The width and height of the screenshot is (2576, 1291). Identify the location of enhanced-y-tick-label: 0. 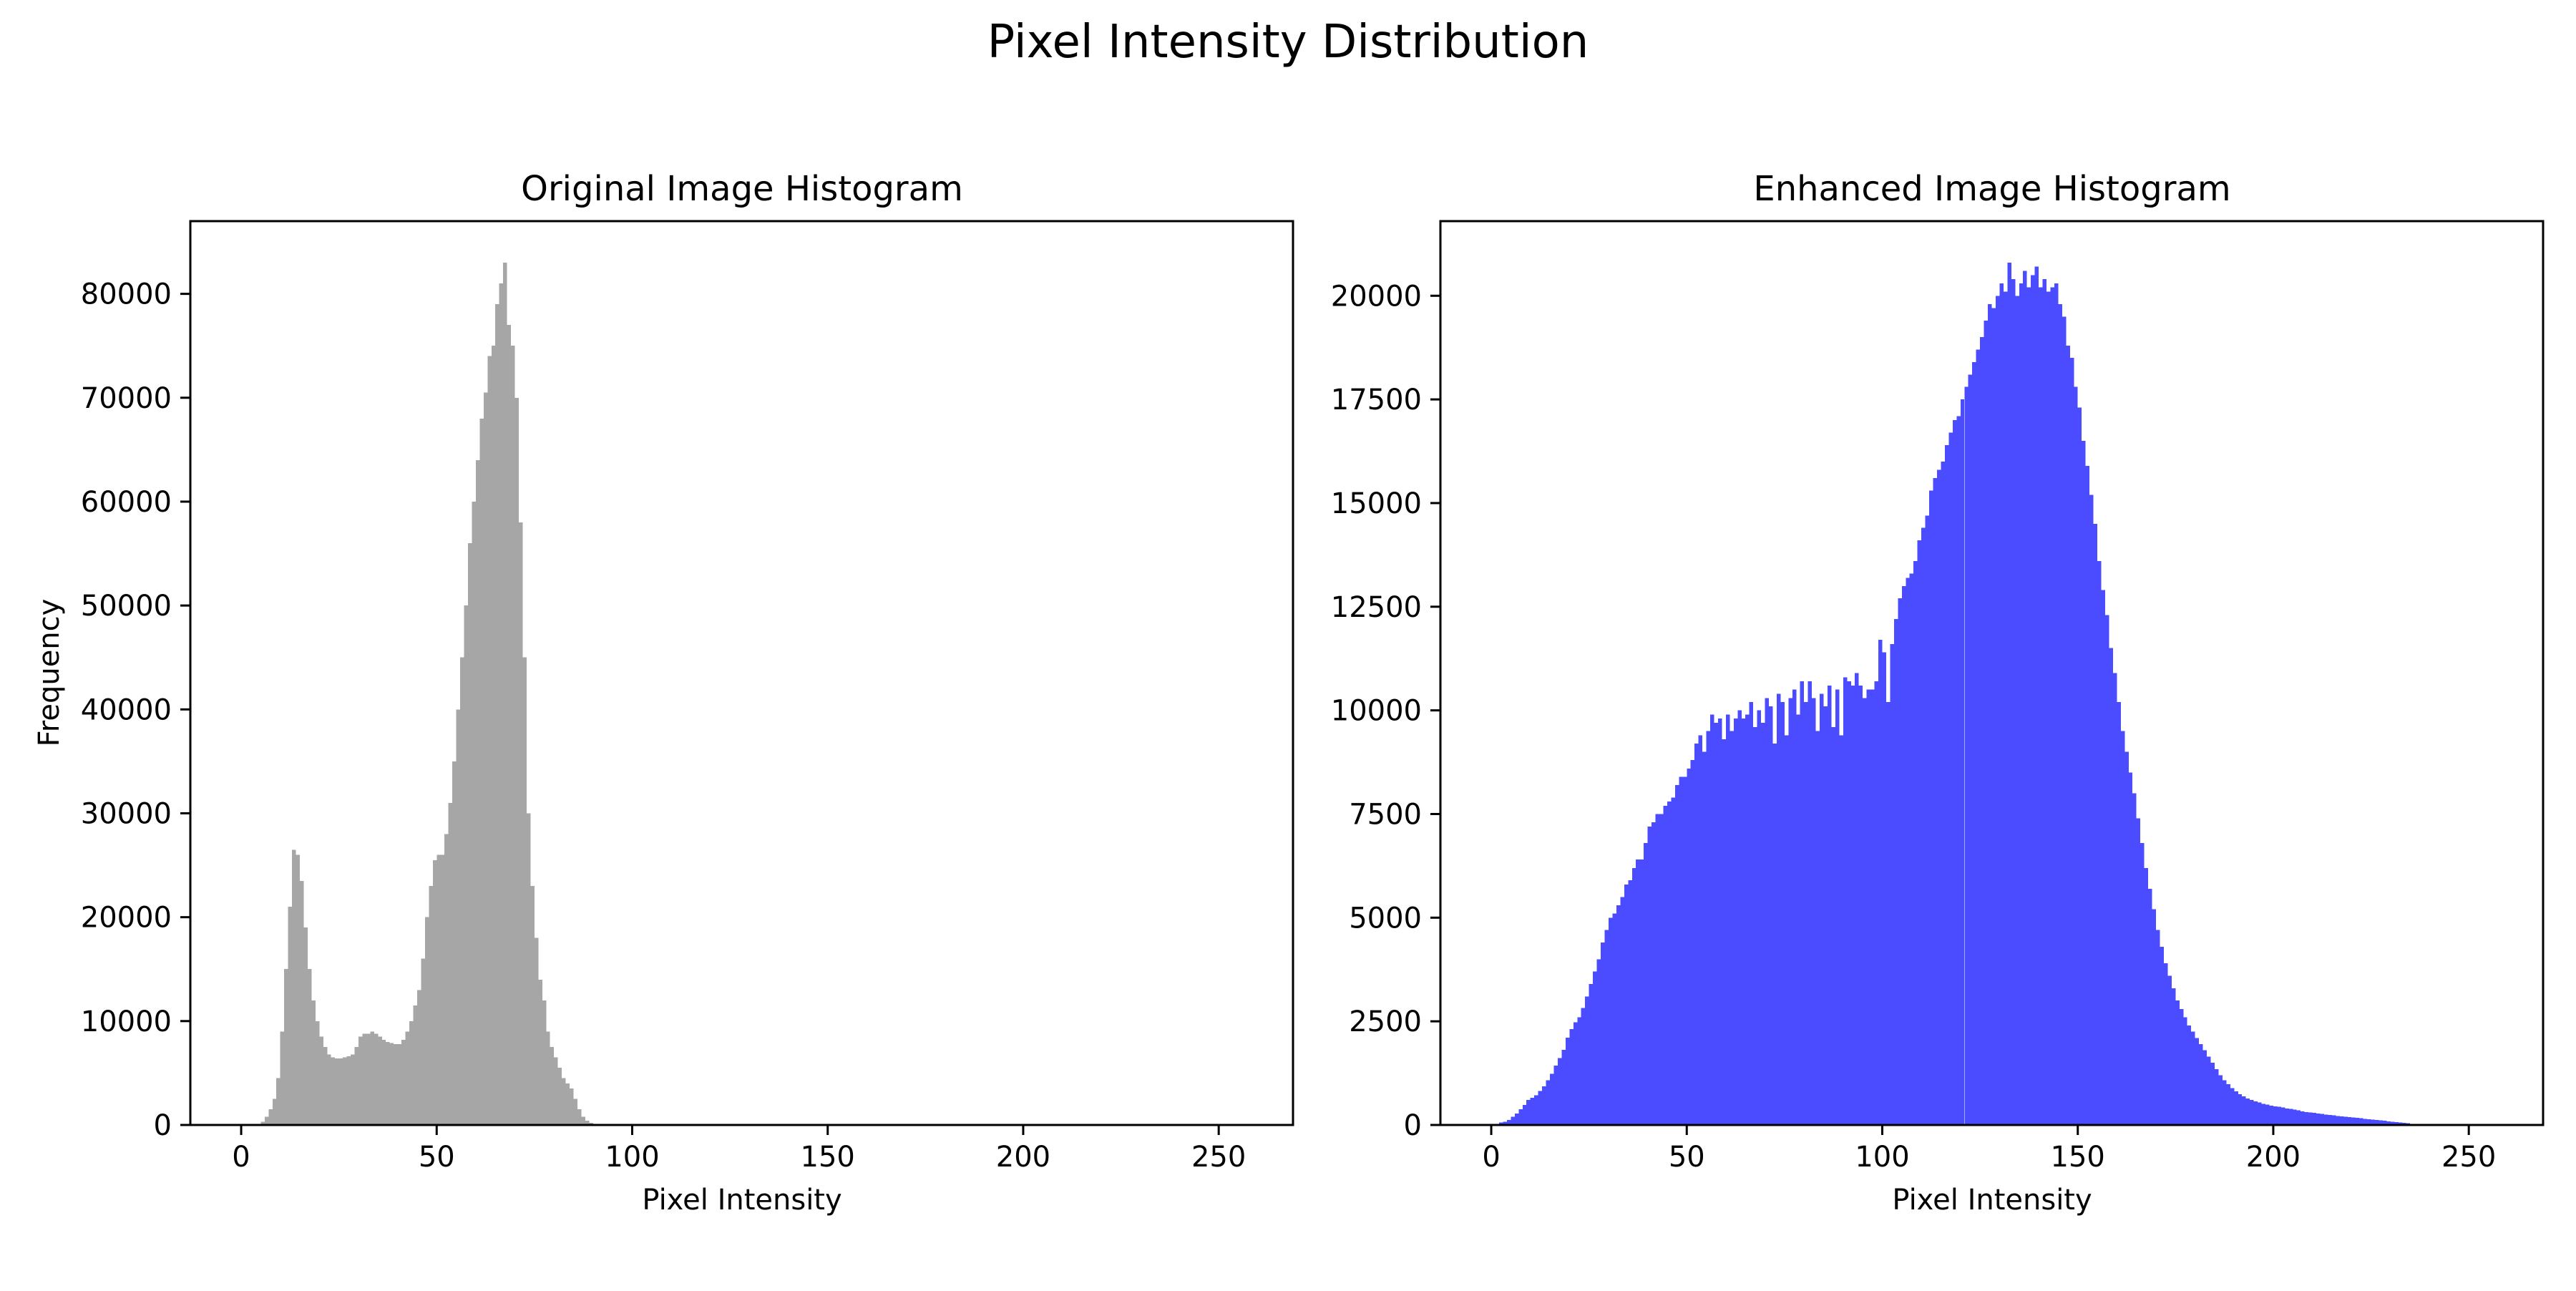
(1413, 1125).